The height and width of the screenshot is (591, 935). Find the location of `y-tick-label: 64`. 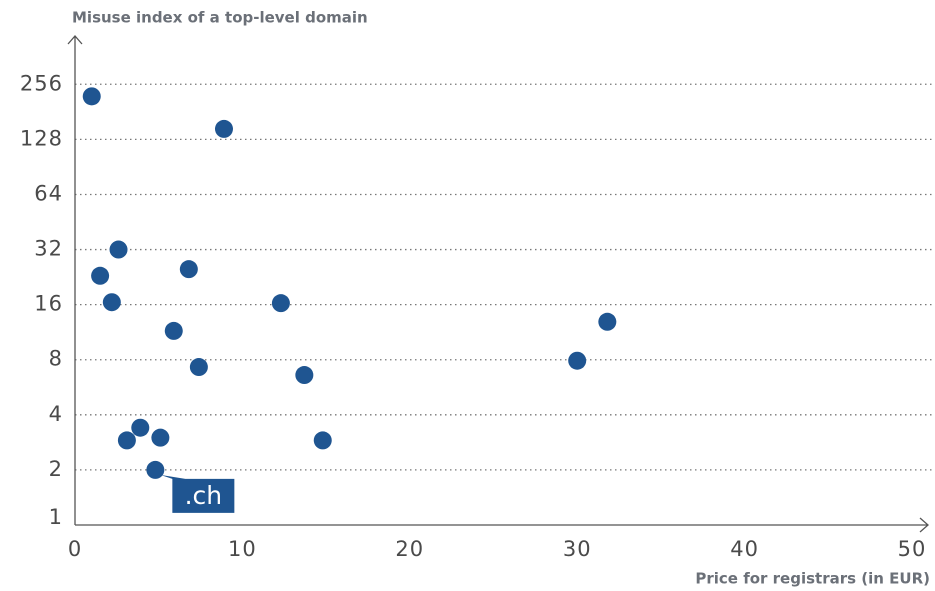

y-tick-label: 64 is located at coordinates (48, 193).